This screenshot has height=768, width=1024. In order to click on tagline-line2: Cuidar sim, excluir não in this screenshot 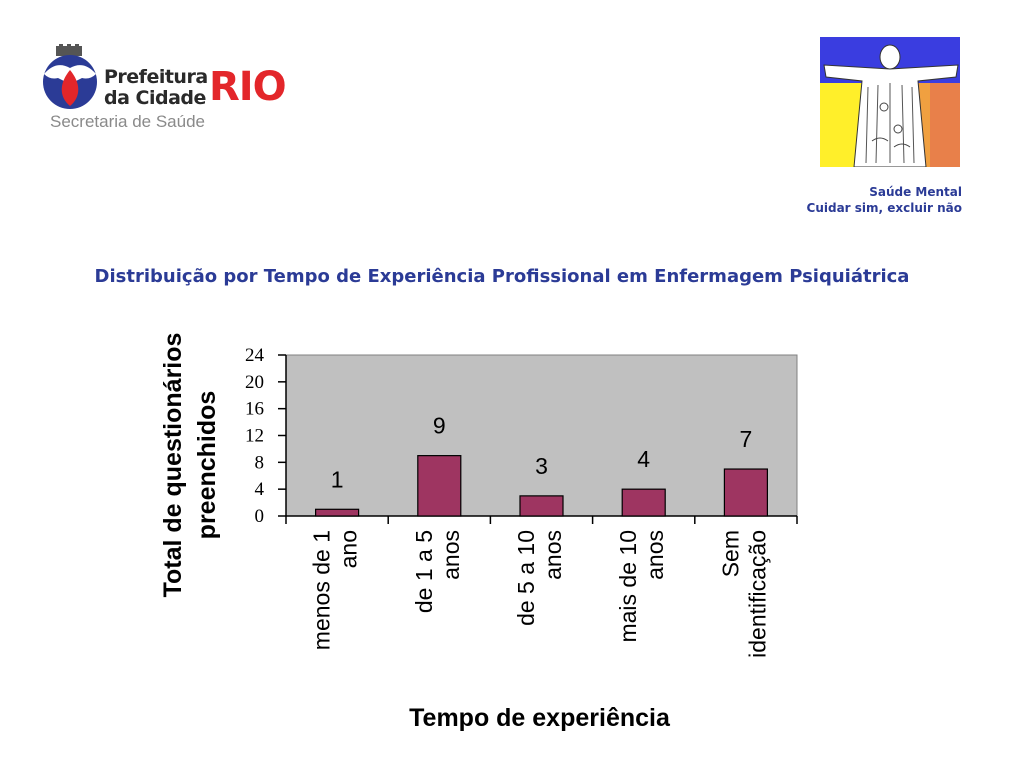, I will do `click(884, 208)`.